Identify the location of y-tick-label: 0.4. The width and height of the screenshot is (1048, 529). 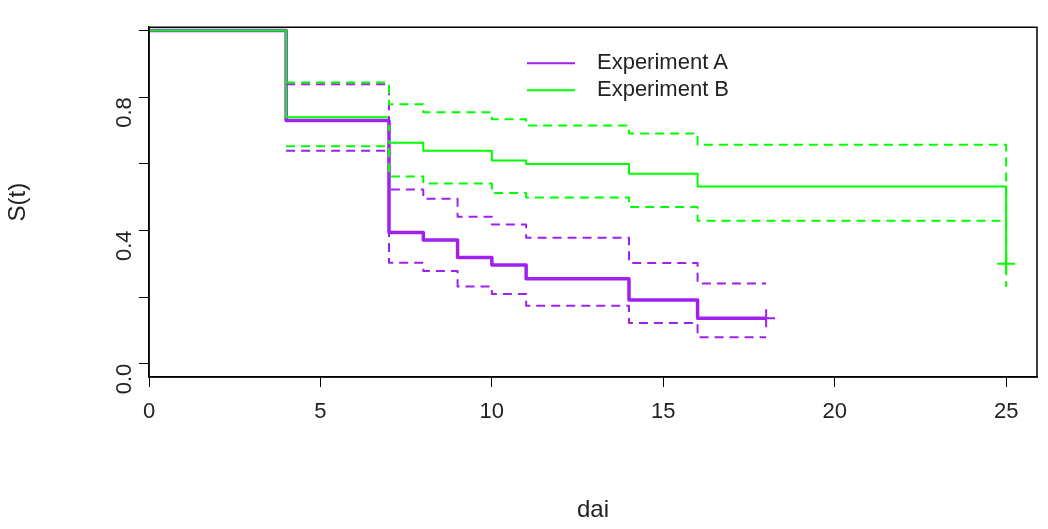
(124, 246).